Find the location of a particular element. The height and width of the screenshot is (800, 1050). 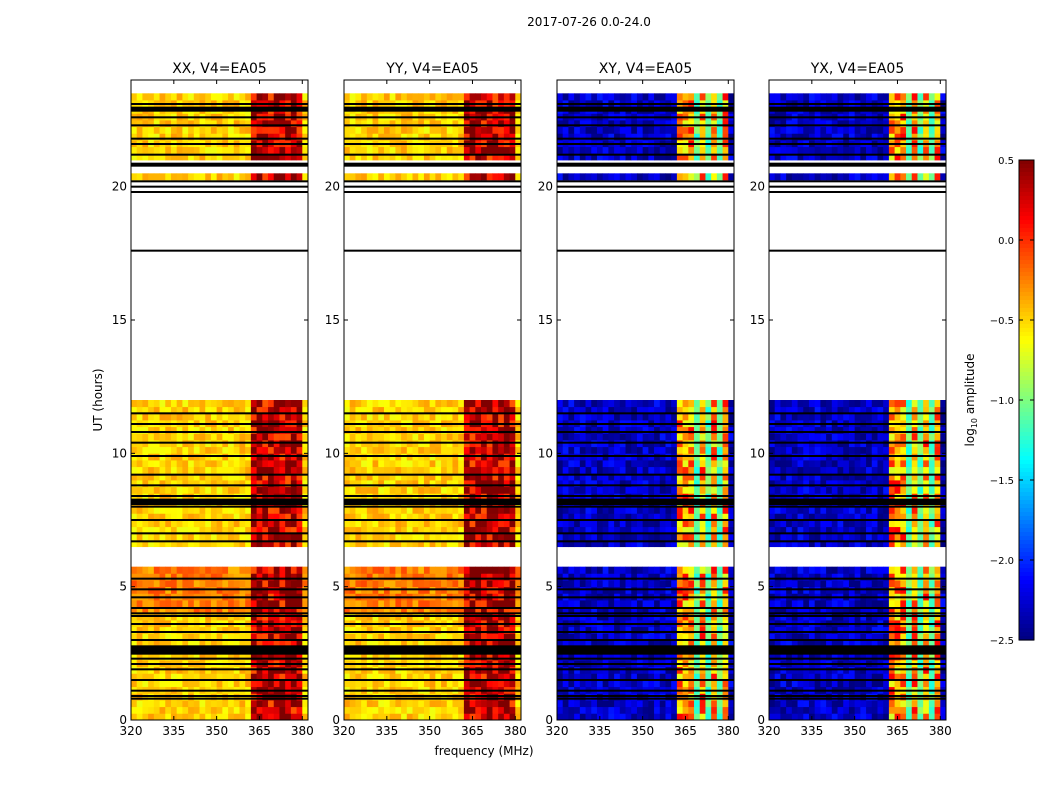

flag-line is located at coordinates (432, 520).